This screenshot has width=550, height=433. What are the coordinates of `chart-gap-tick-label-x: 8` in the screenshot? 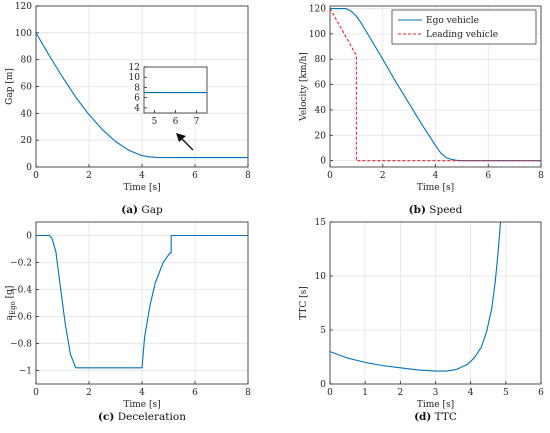 It's located at (248, 176).